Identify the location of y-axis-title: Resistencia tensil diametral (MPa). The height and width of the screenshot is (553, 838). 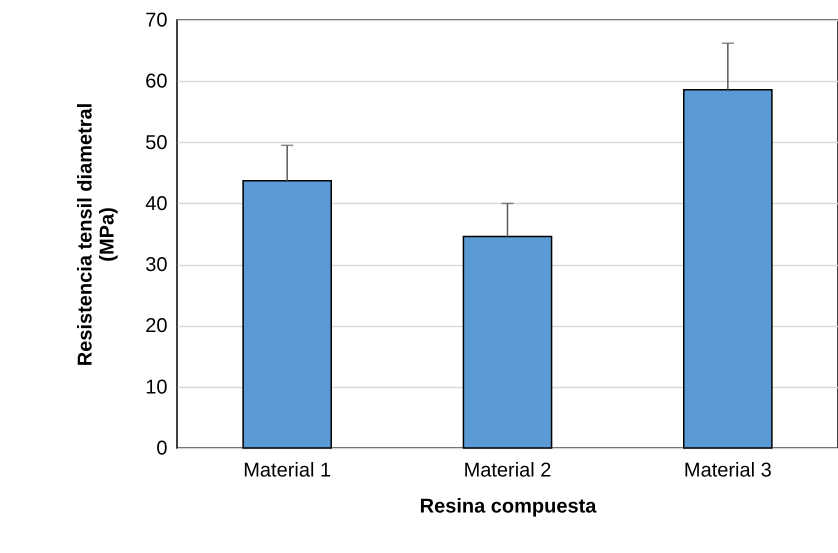
(96, 234).